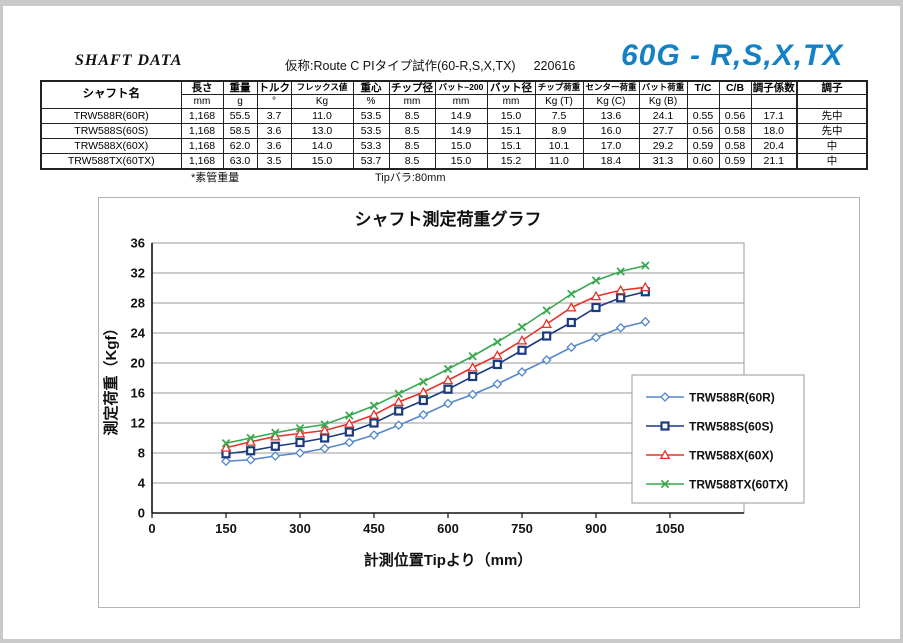 Image resolution: width=903 pixels, height=643 pixels. Describe the element at coordinates (111, 378) in the screenshot. I see `y-axis-title: 測定荷重（Kgf）` at that location.